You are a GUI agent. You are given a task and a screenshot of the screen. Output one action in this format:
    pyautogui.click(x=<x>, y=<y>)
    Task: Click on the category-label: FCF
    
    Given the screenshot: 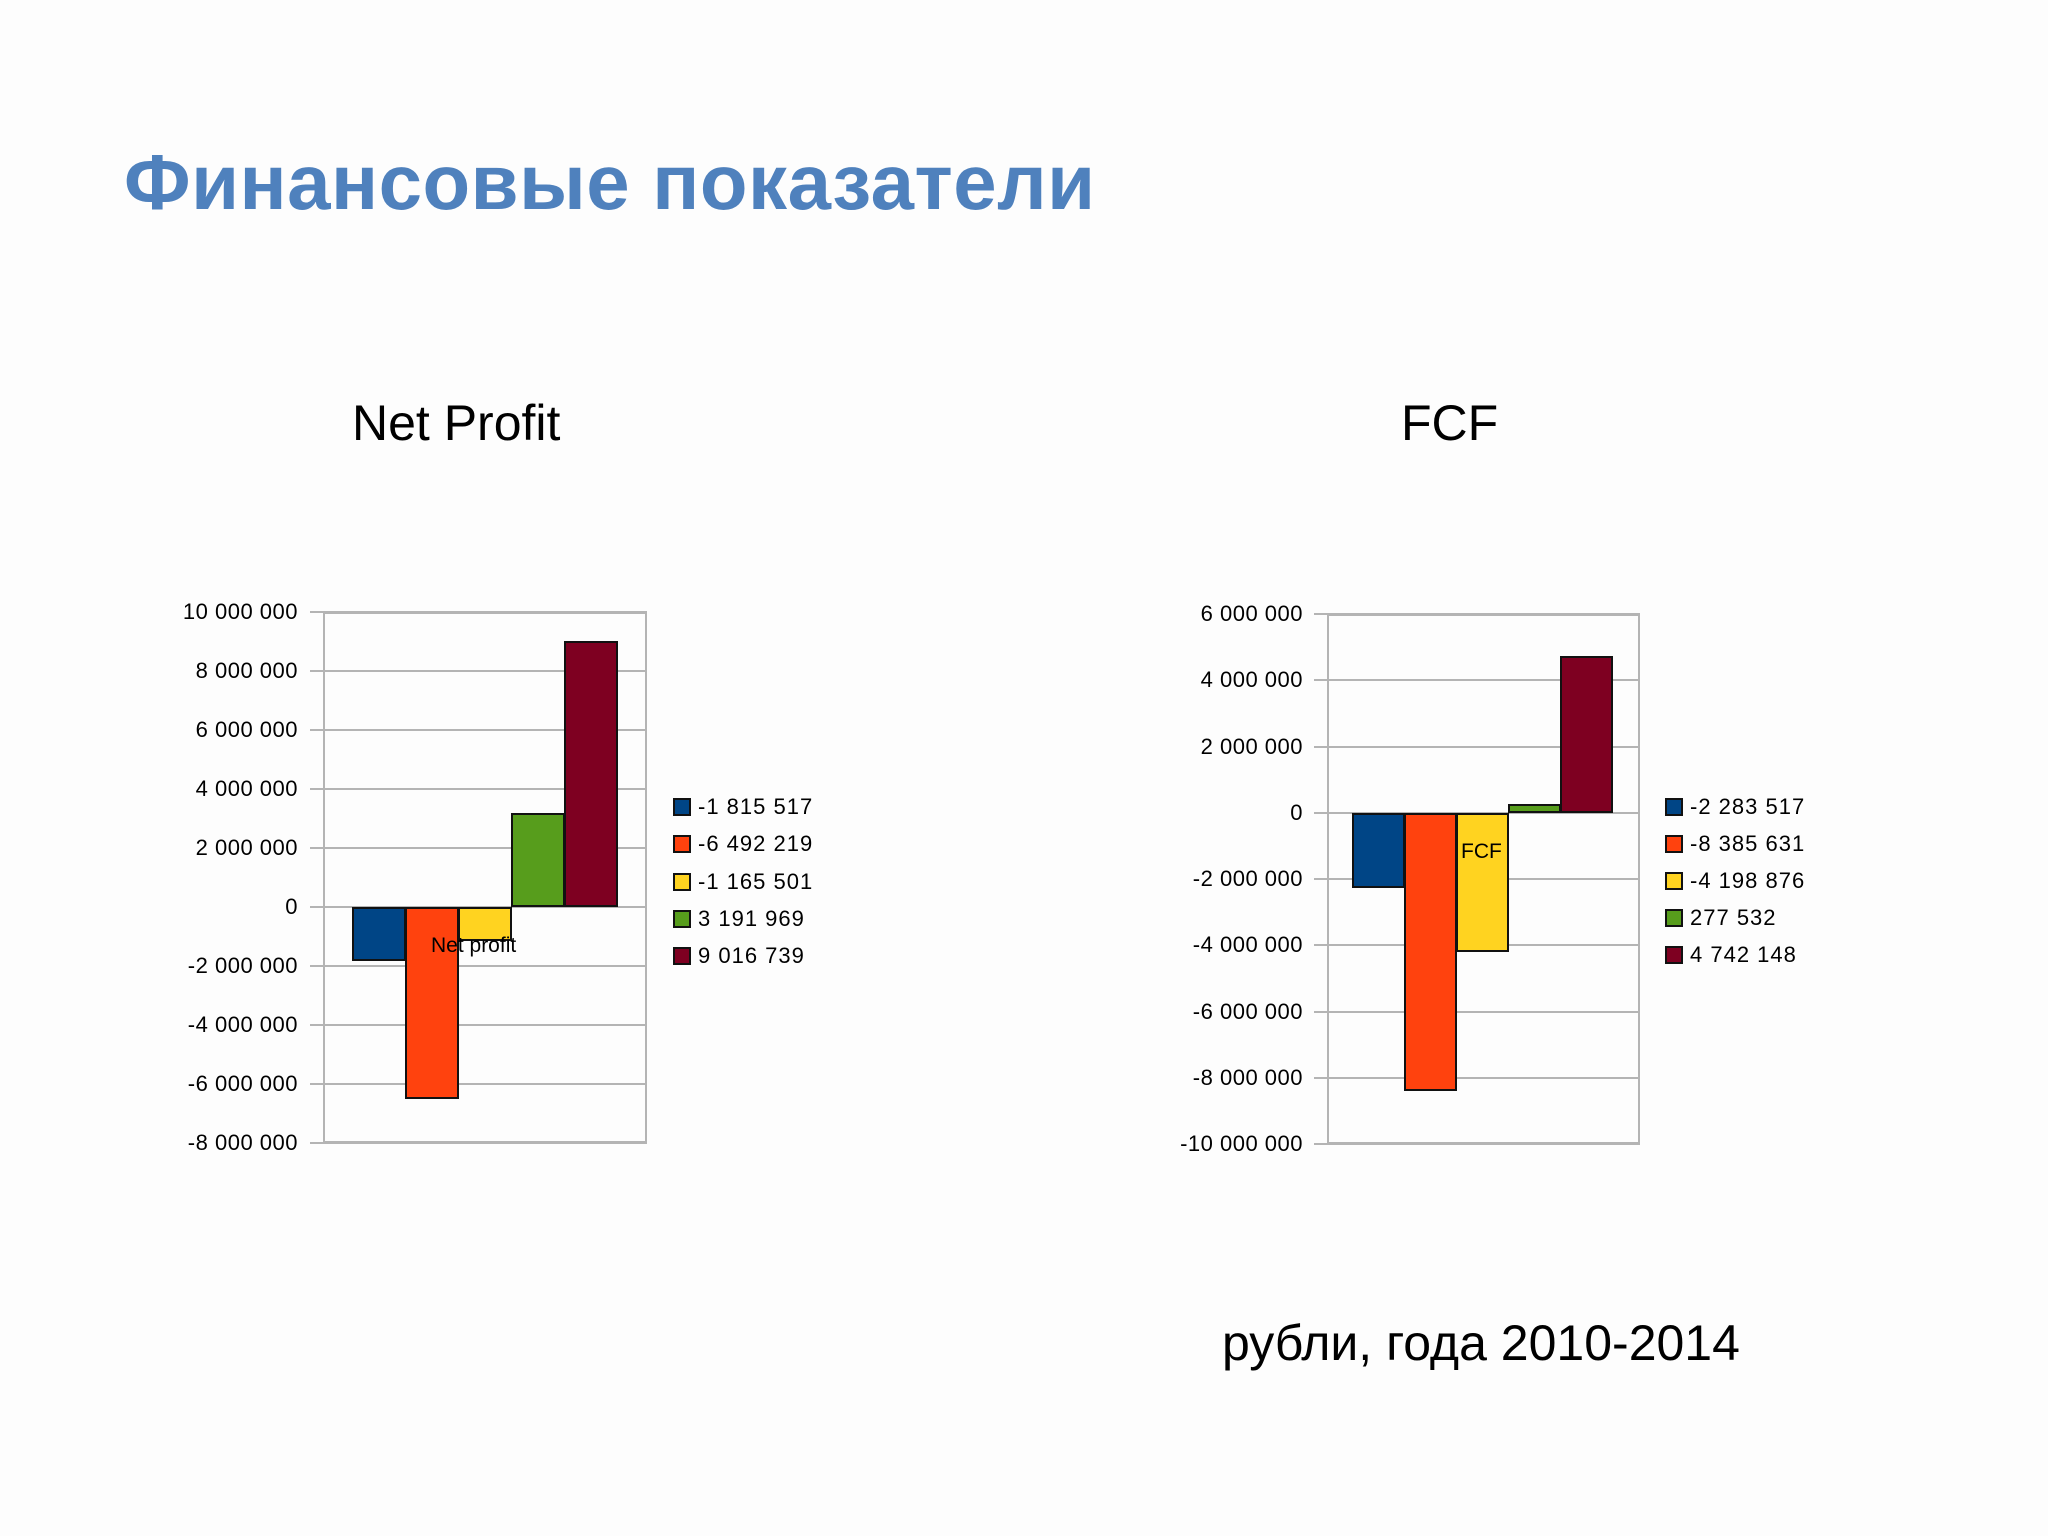 What is the action you would take?
    pyautogui.click(x=1481, y=851)
    